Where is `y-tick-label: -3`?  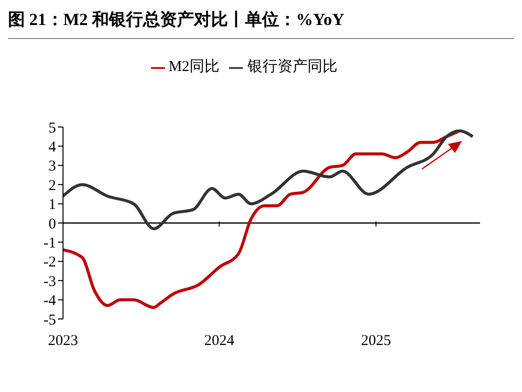
y-tick-label: -3 is located at coordinates (50, 282).